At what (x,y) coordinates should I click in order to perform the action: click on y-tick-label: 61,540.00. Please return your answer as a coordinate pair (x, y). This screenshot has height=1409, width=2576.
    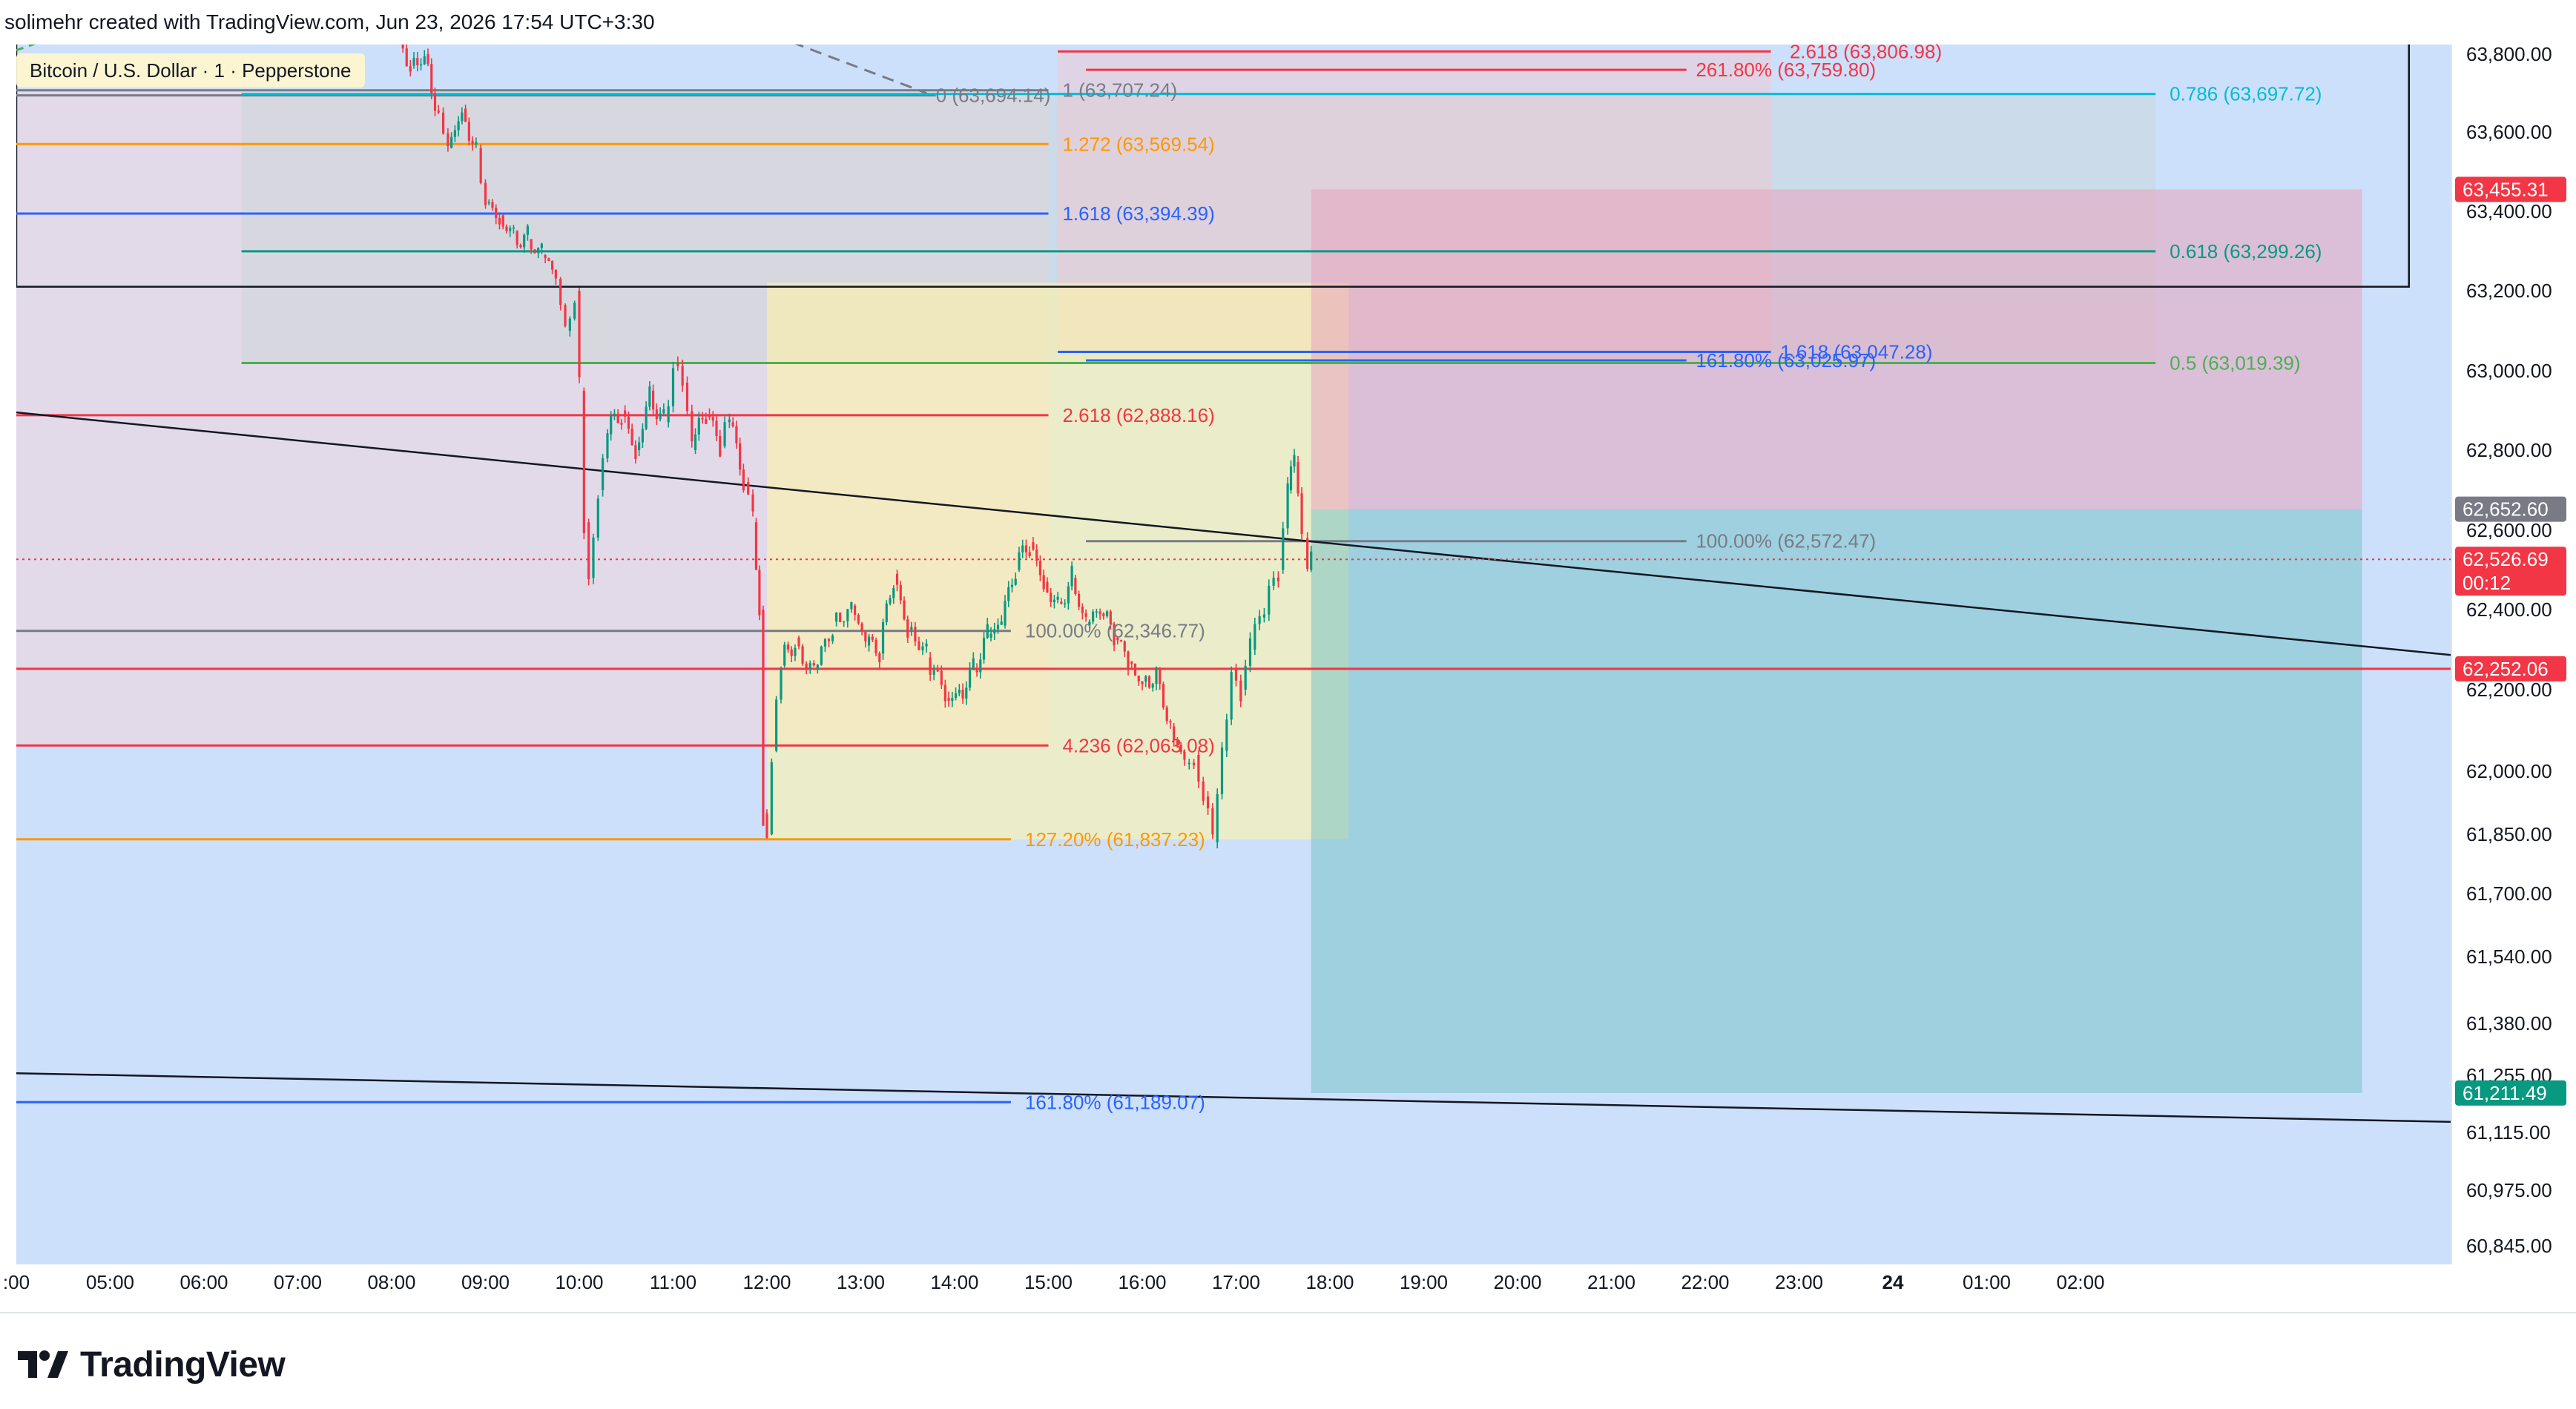
    Looking at the image, I should click on (2509, 957).